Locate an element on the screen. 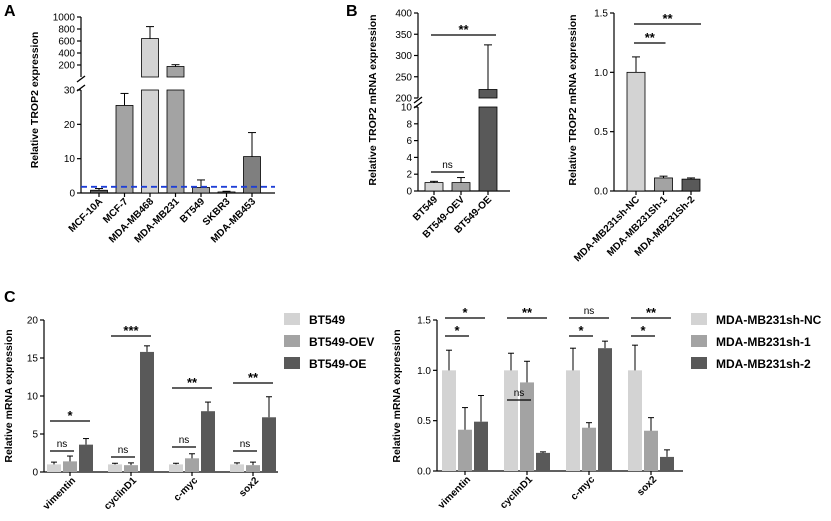 Image resolution: width=831 pixels, height=521 pixels. panel-label-b: B is located at coordinates (352, 11).